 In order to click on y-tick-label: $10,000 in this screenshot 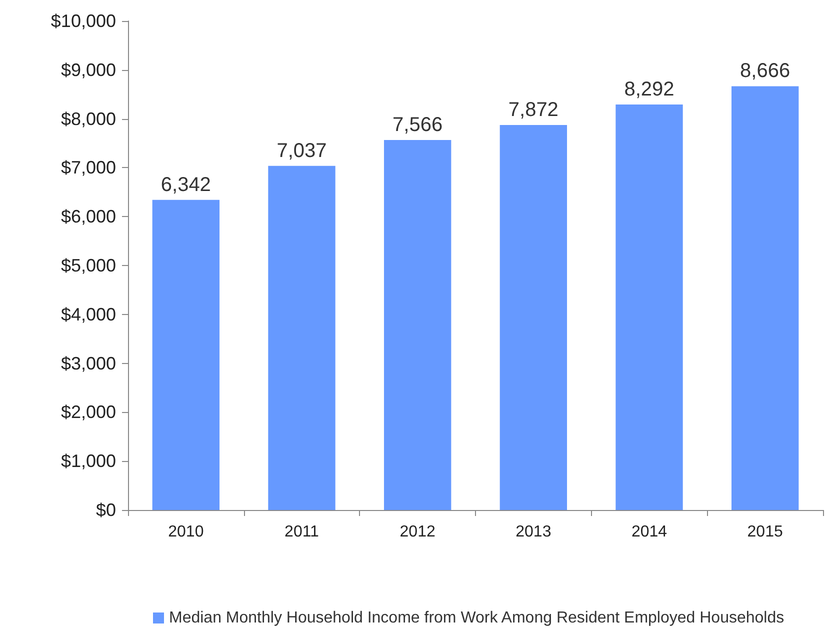, I will do `click(83, 21)`.